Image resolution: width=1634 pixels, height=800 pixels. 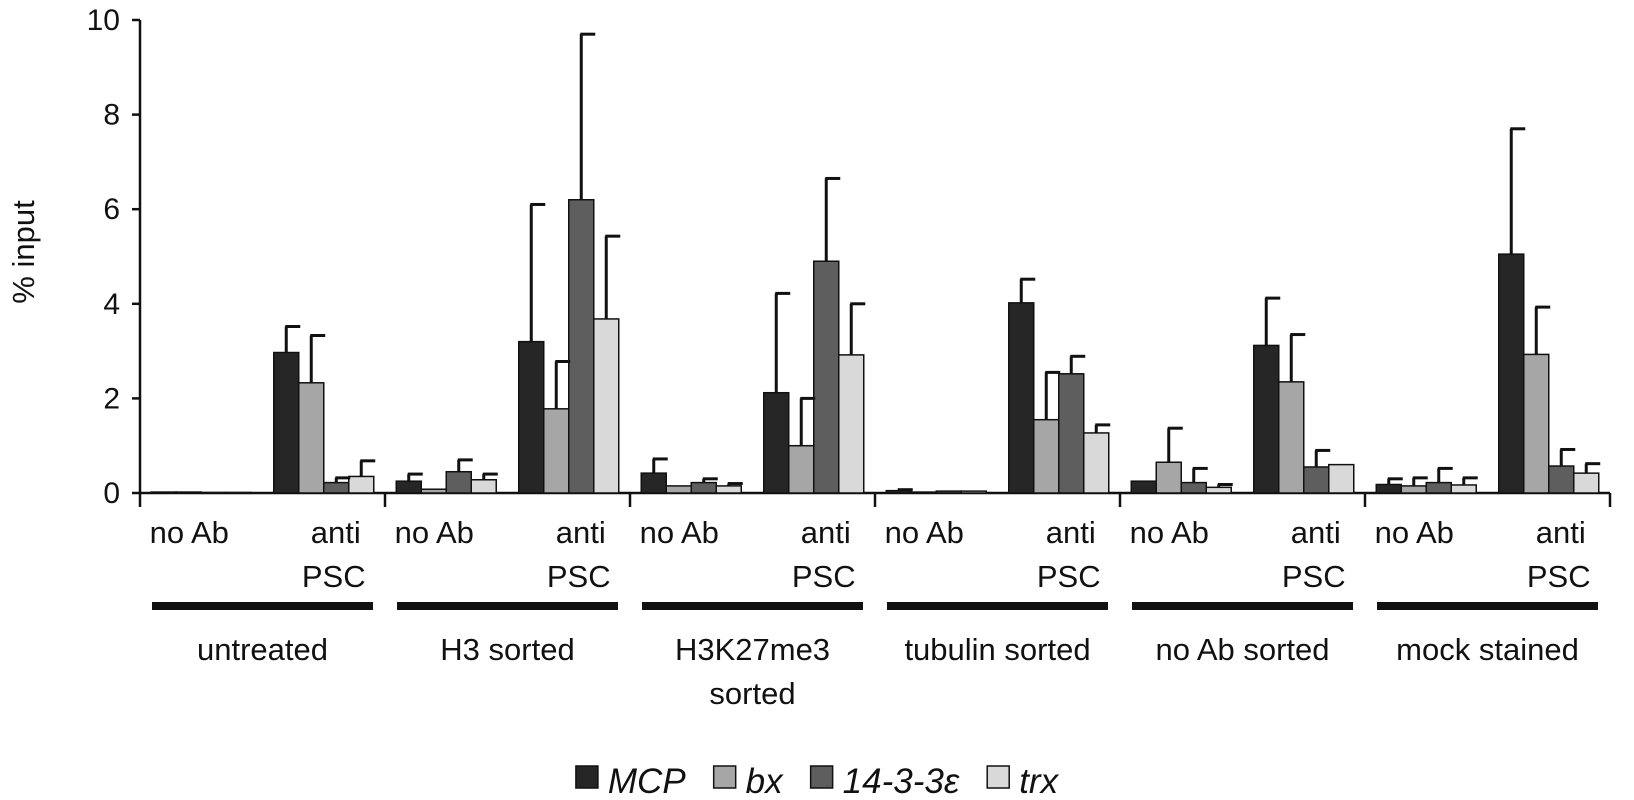 I want to click on y-tick-label: 2, so click(x=111, y=398).